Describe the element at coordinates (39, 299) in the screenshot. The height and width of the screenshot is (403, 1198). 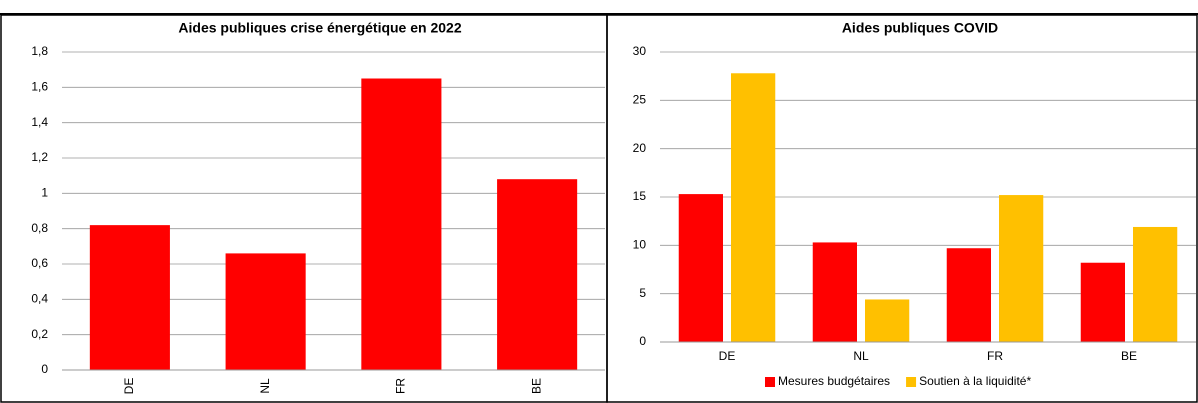
I see `y-tick-label: 0,4` at that location.